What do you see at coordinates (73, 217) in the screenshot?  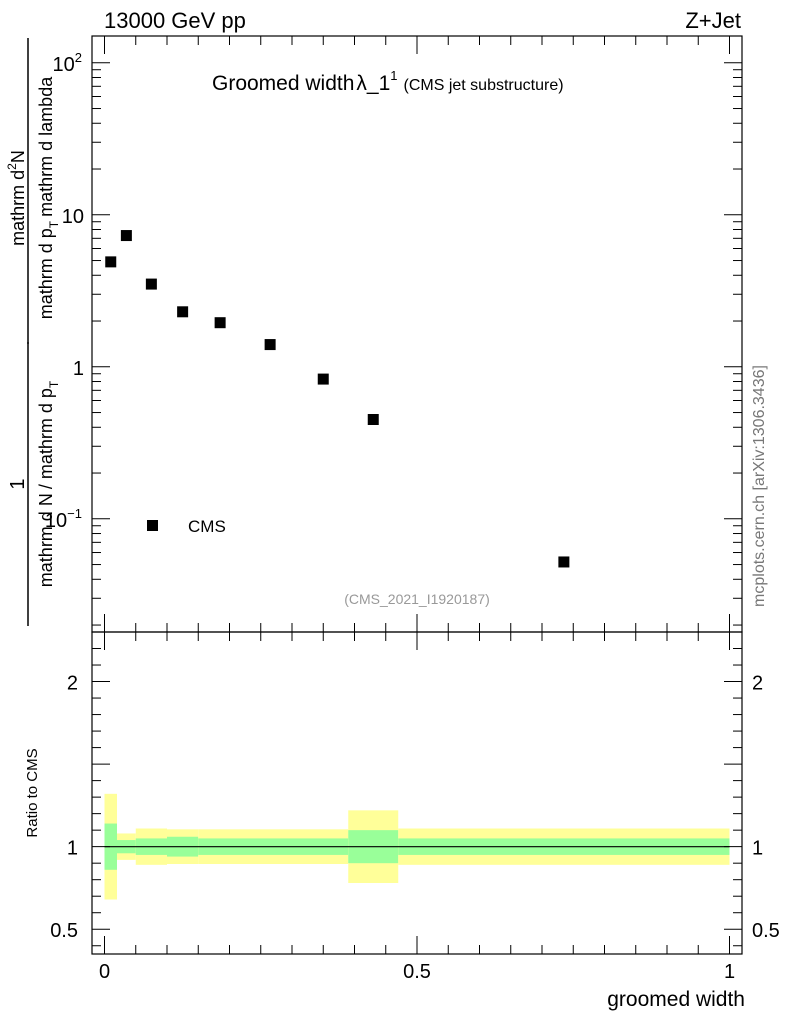 I see `top-ytick-label-2: 10` at bounding box center [73, 217].